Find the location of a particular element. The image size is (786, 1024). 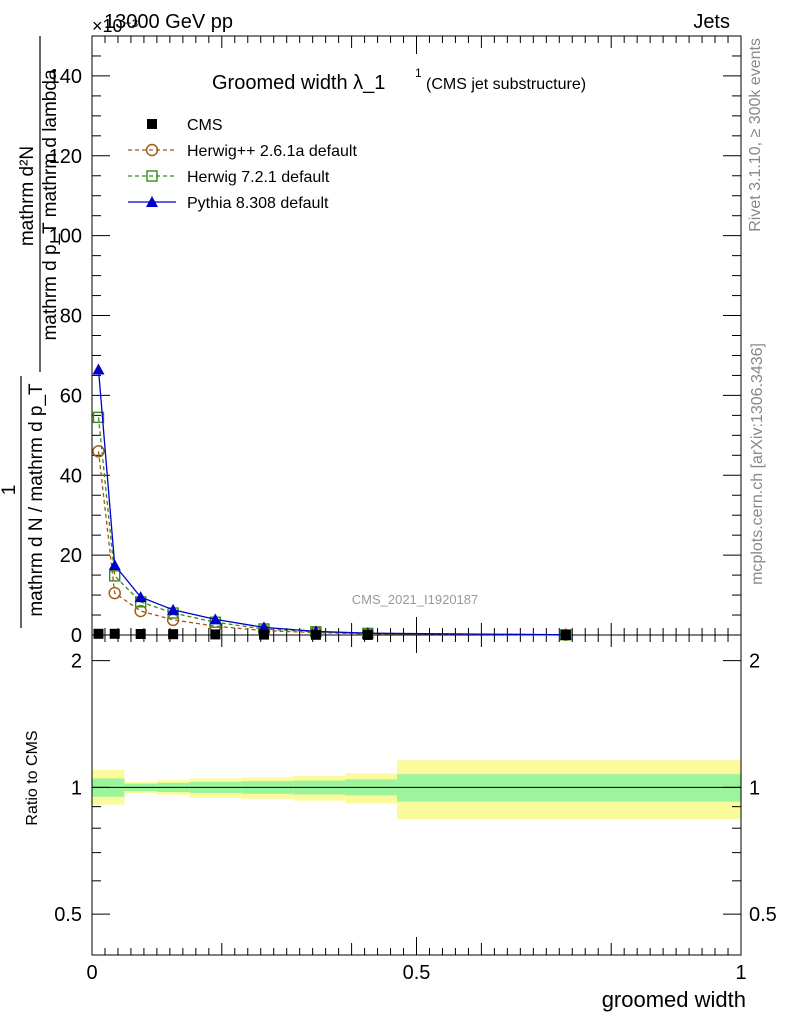

y-tick-label: 0 is located at coordinates (76, 636).